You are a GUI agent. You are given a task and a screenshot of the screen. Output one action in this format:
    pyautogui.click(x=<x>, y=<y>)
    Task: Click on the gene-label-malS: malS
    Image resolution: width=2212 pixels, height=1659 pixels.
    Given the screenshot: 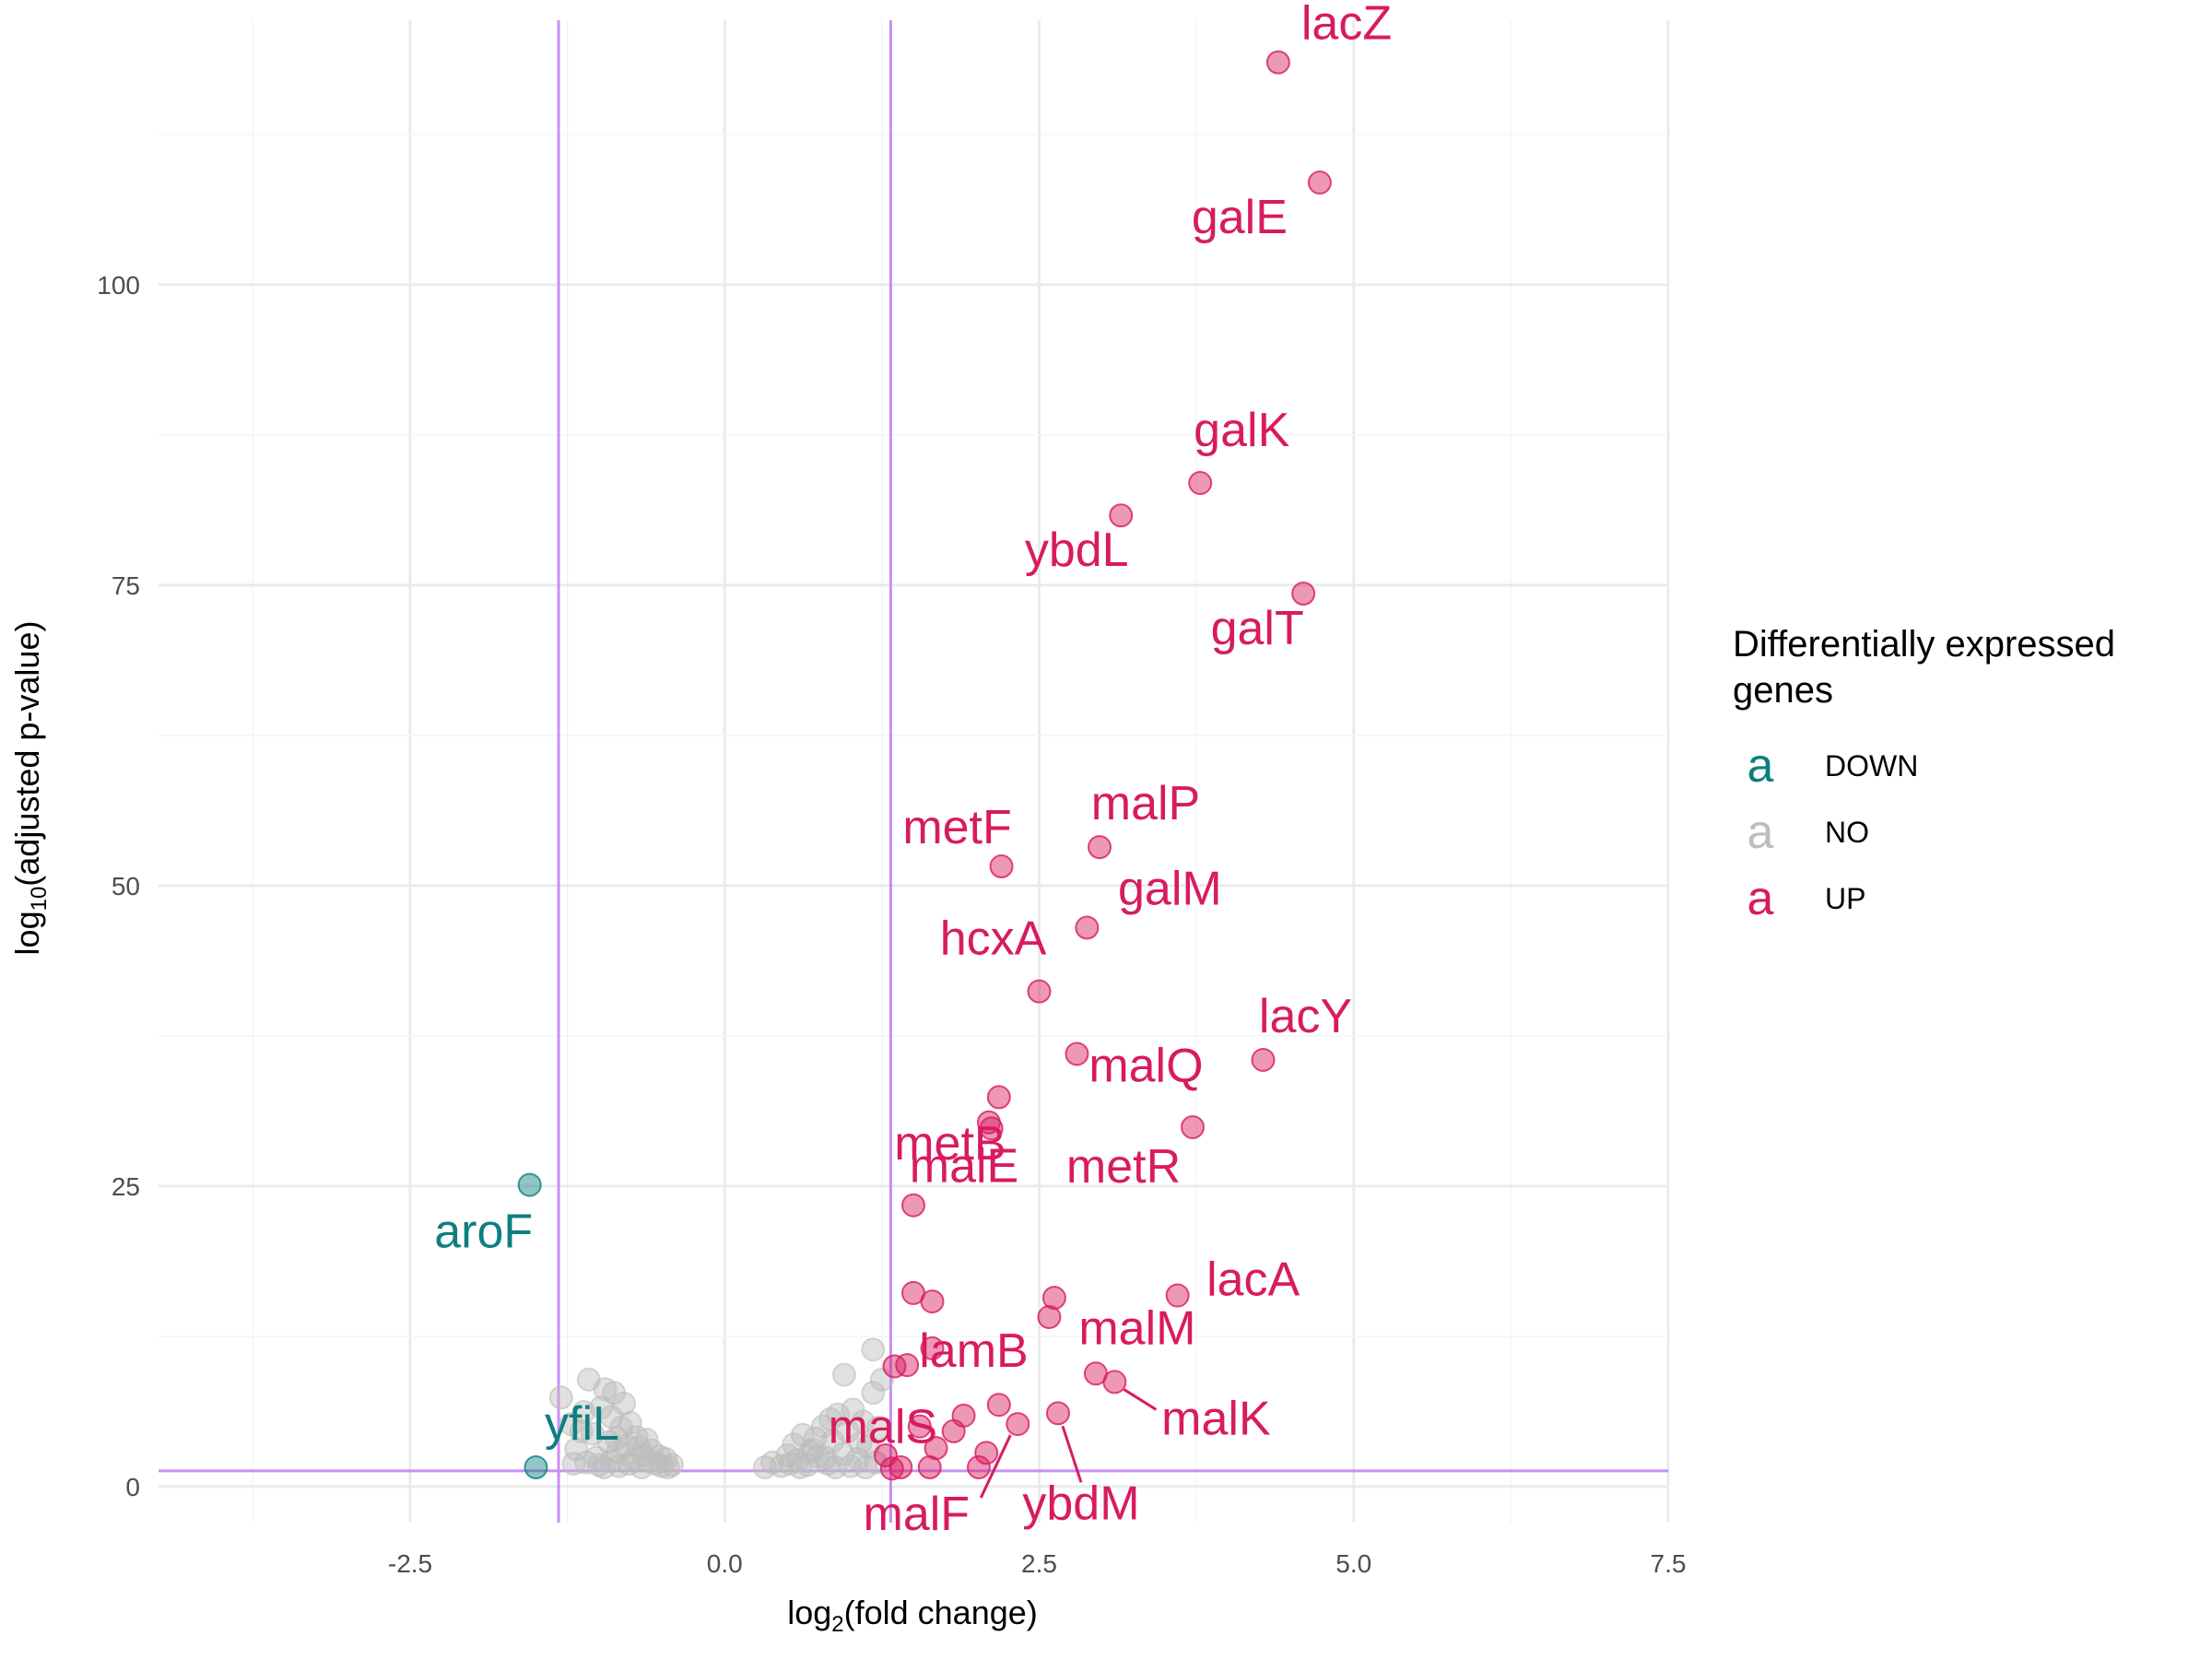 What is the action you would take?
    pyautogui.click(x=883, y=1427)
    